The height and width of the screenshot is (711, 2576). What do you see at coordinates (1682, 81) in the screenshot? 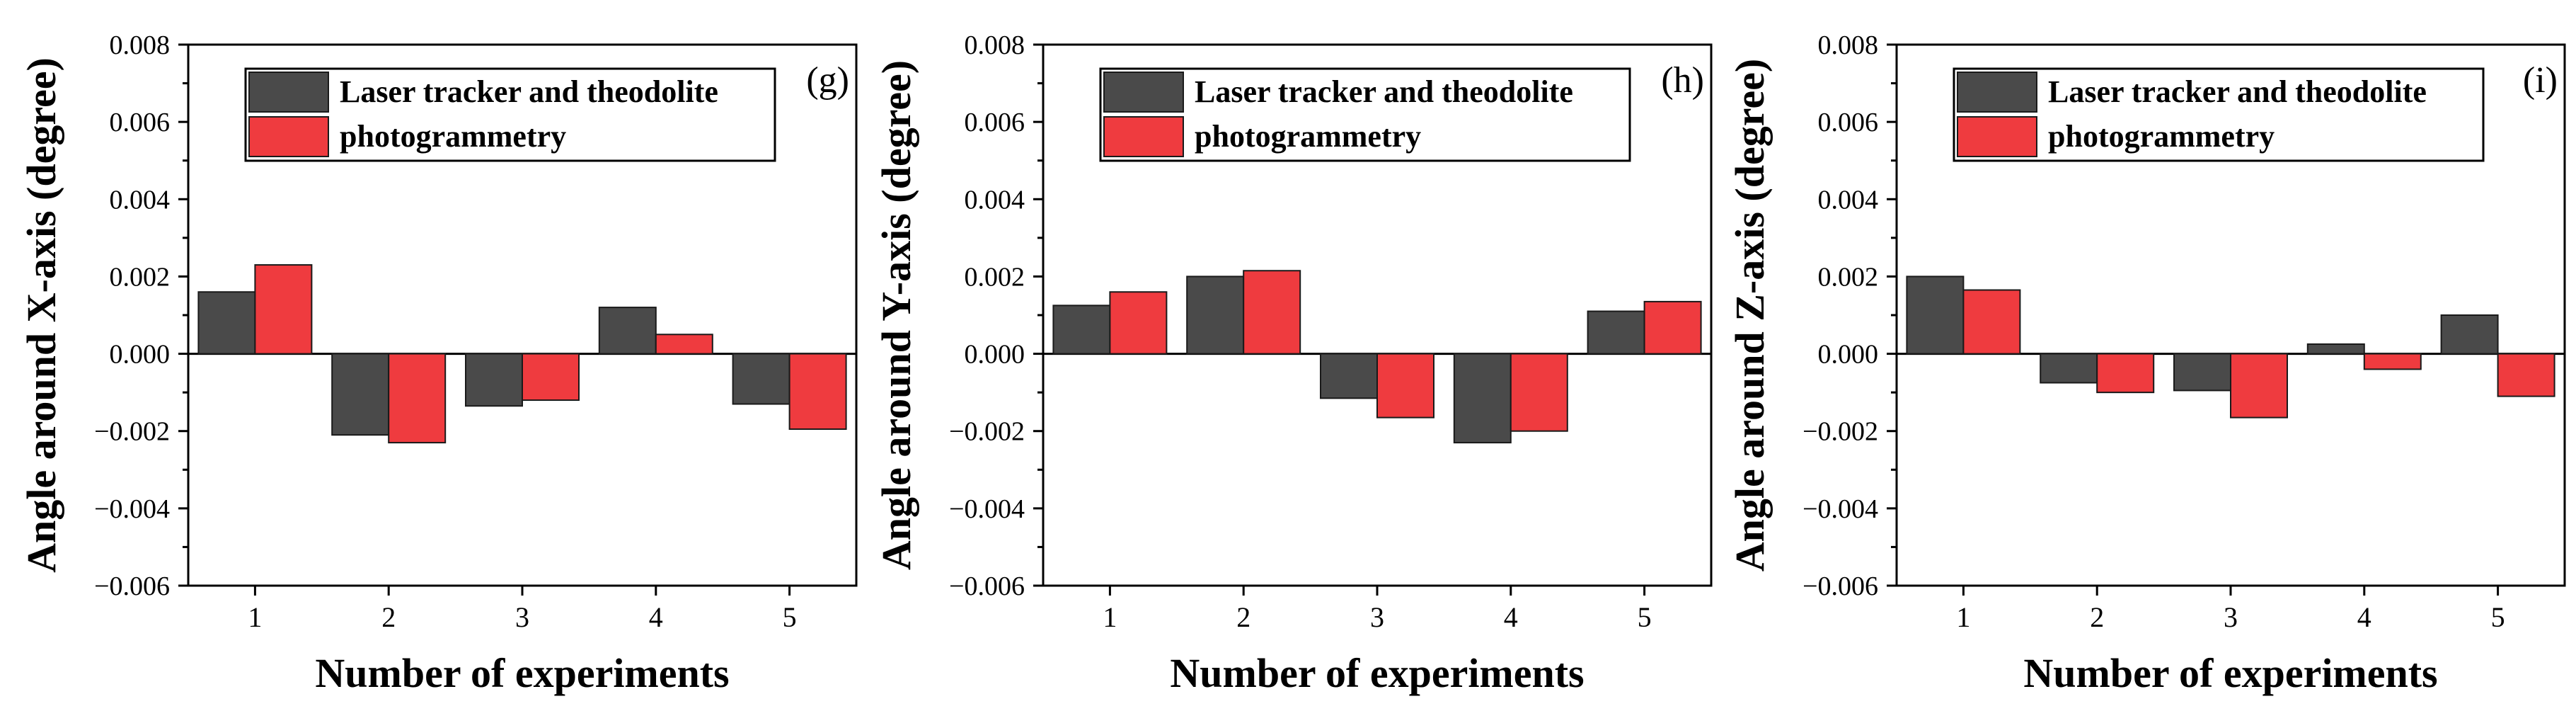
I see `panel-label: (h)` at bounding box center [1682, 81].